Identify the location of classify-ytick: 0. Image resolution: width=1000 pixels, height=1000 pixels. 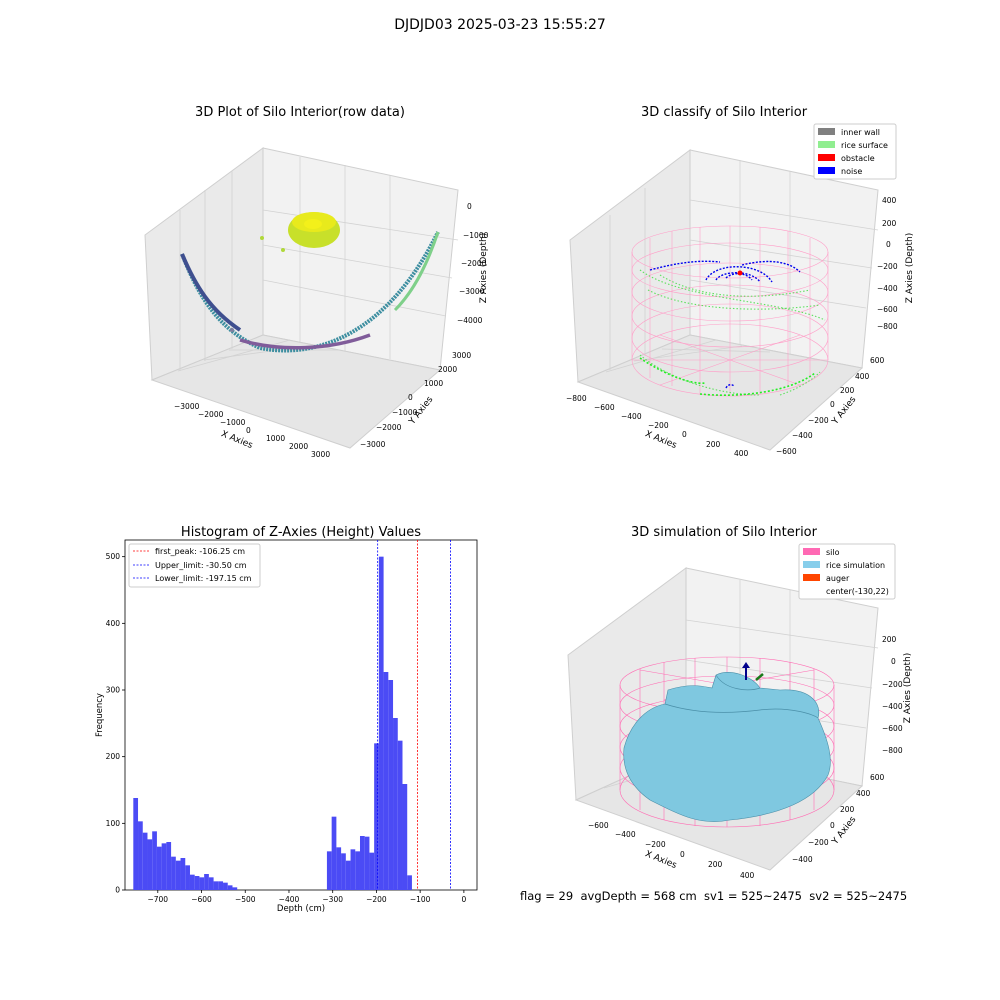
(832, 404).